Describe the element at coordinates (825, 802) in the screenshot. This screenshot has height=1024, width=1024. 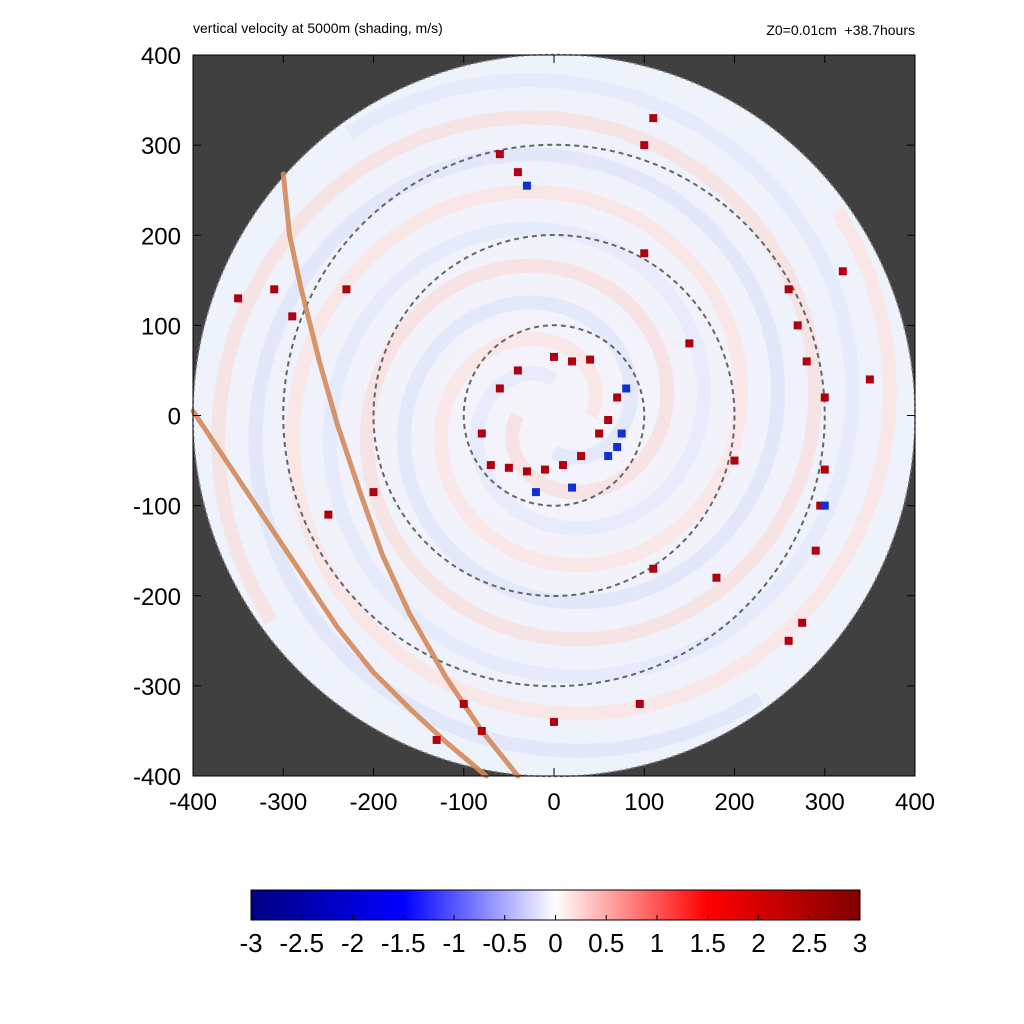
I see `x-tick-label: 300` at that location.